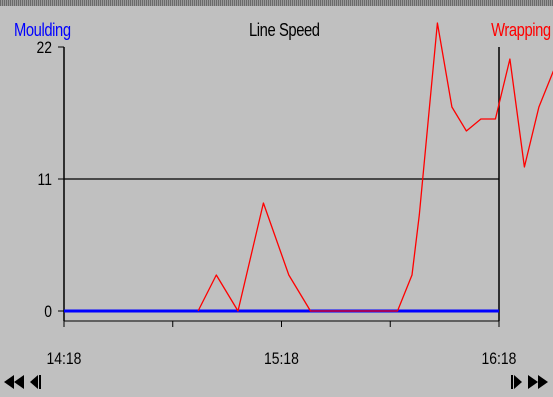 The width and height of the screenshot is (553, 397). I want to click on fast-forward-nav-button, so click(527, 382).